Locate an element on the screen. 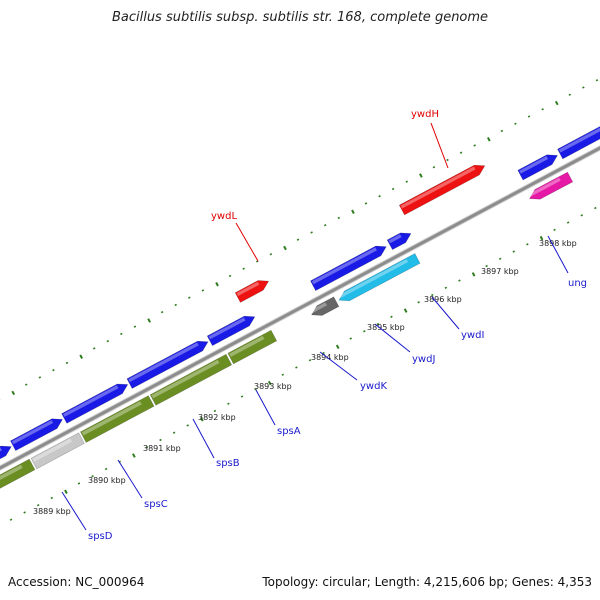 The image size is (600, 600). gene-label: ywdI is located at coordinates (472, 335).